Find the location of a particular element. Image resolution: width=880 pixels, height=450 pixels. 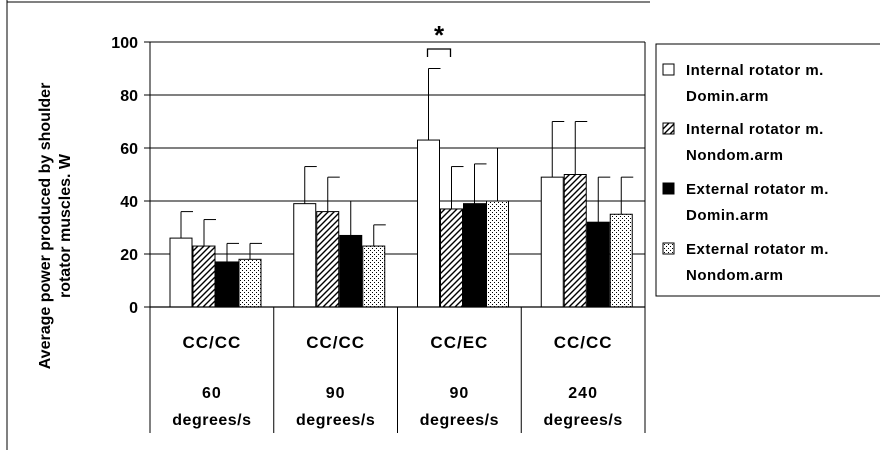

legend-label-3-1: Nondom.arm is located at coordinates (735, 275).